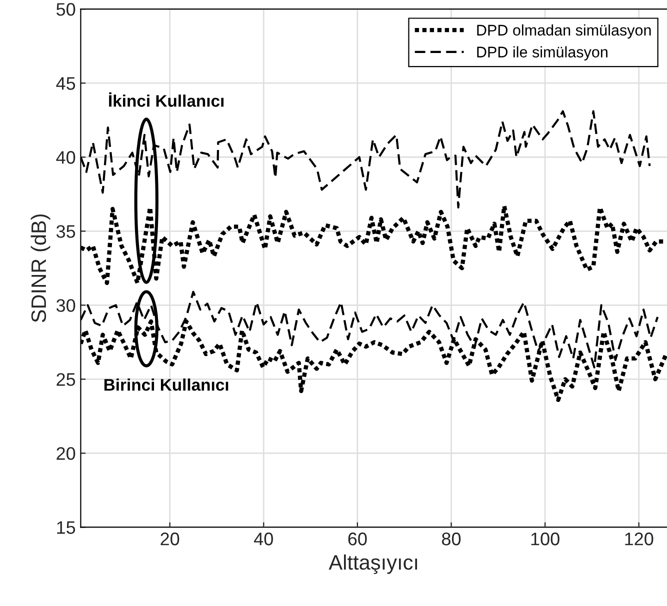  What do you see at coordinates (40, 268) in the screenshot?
I see `y-axis-title: SDINR (dB)` at bounding box center [40, 268].